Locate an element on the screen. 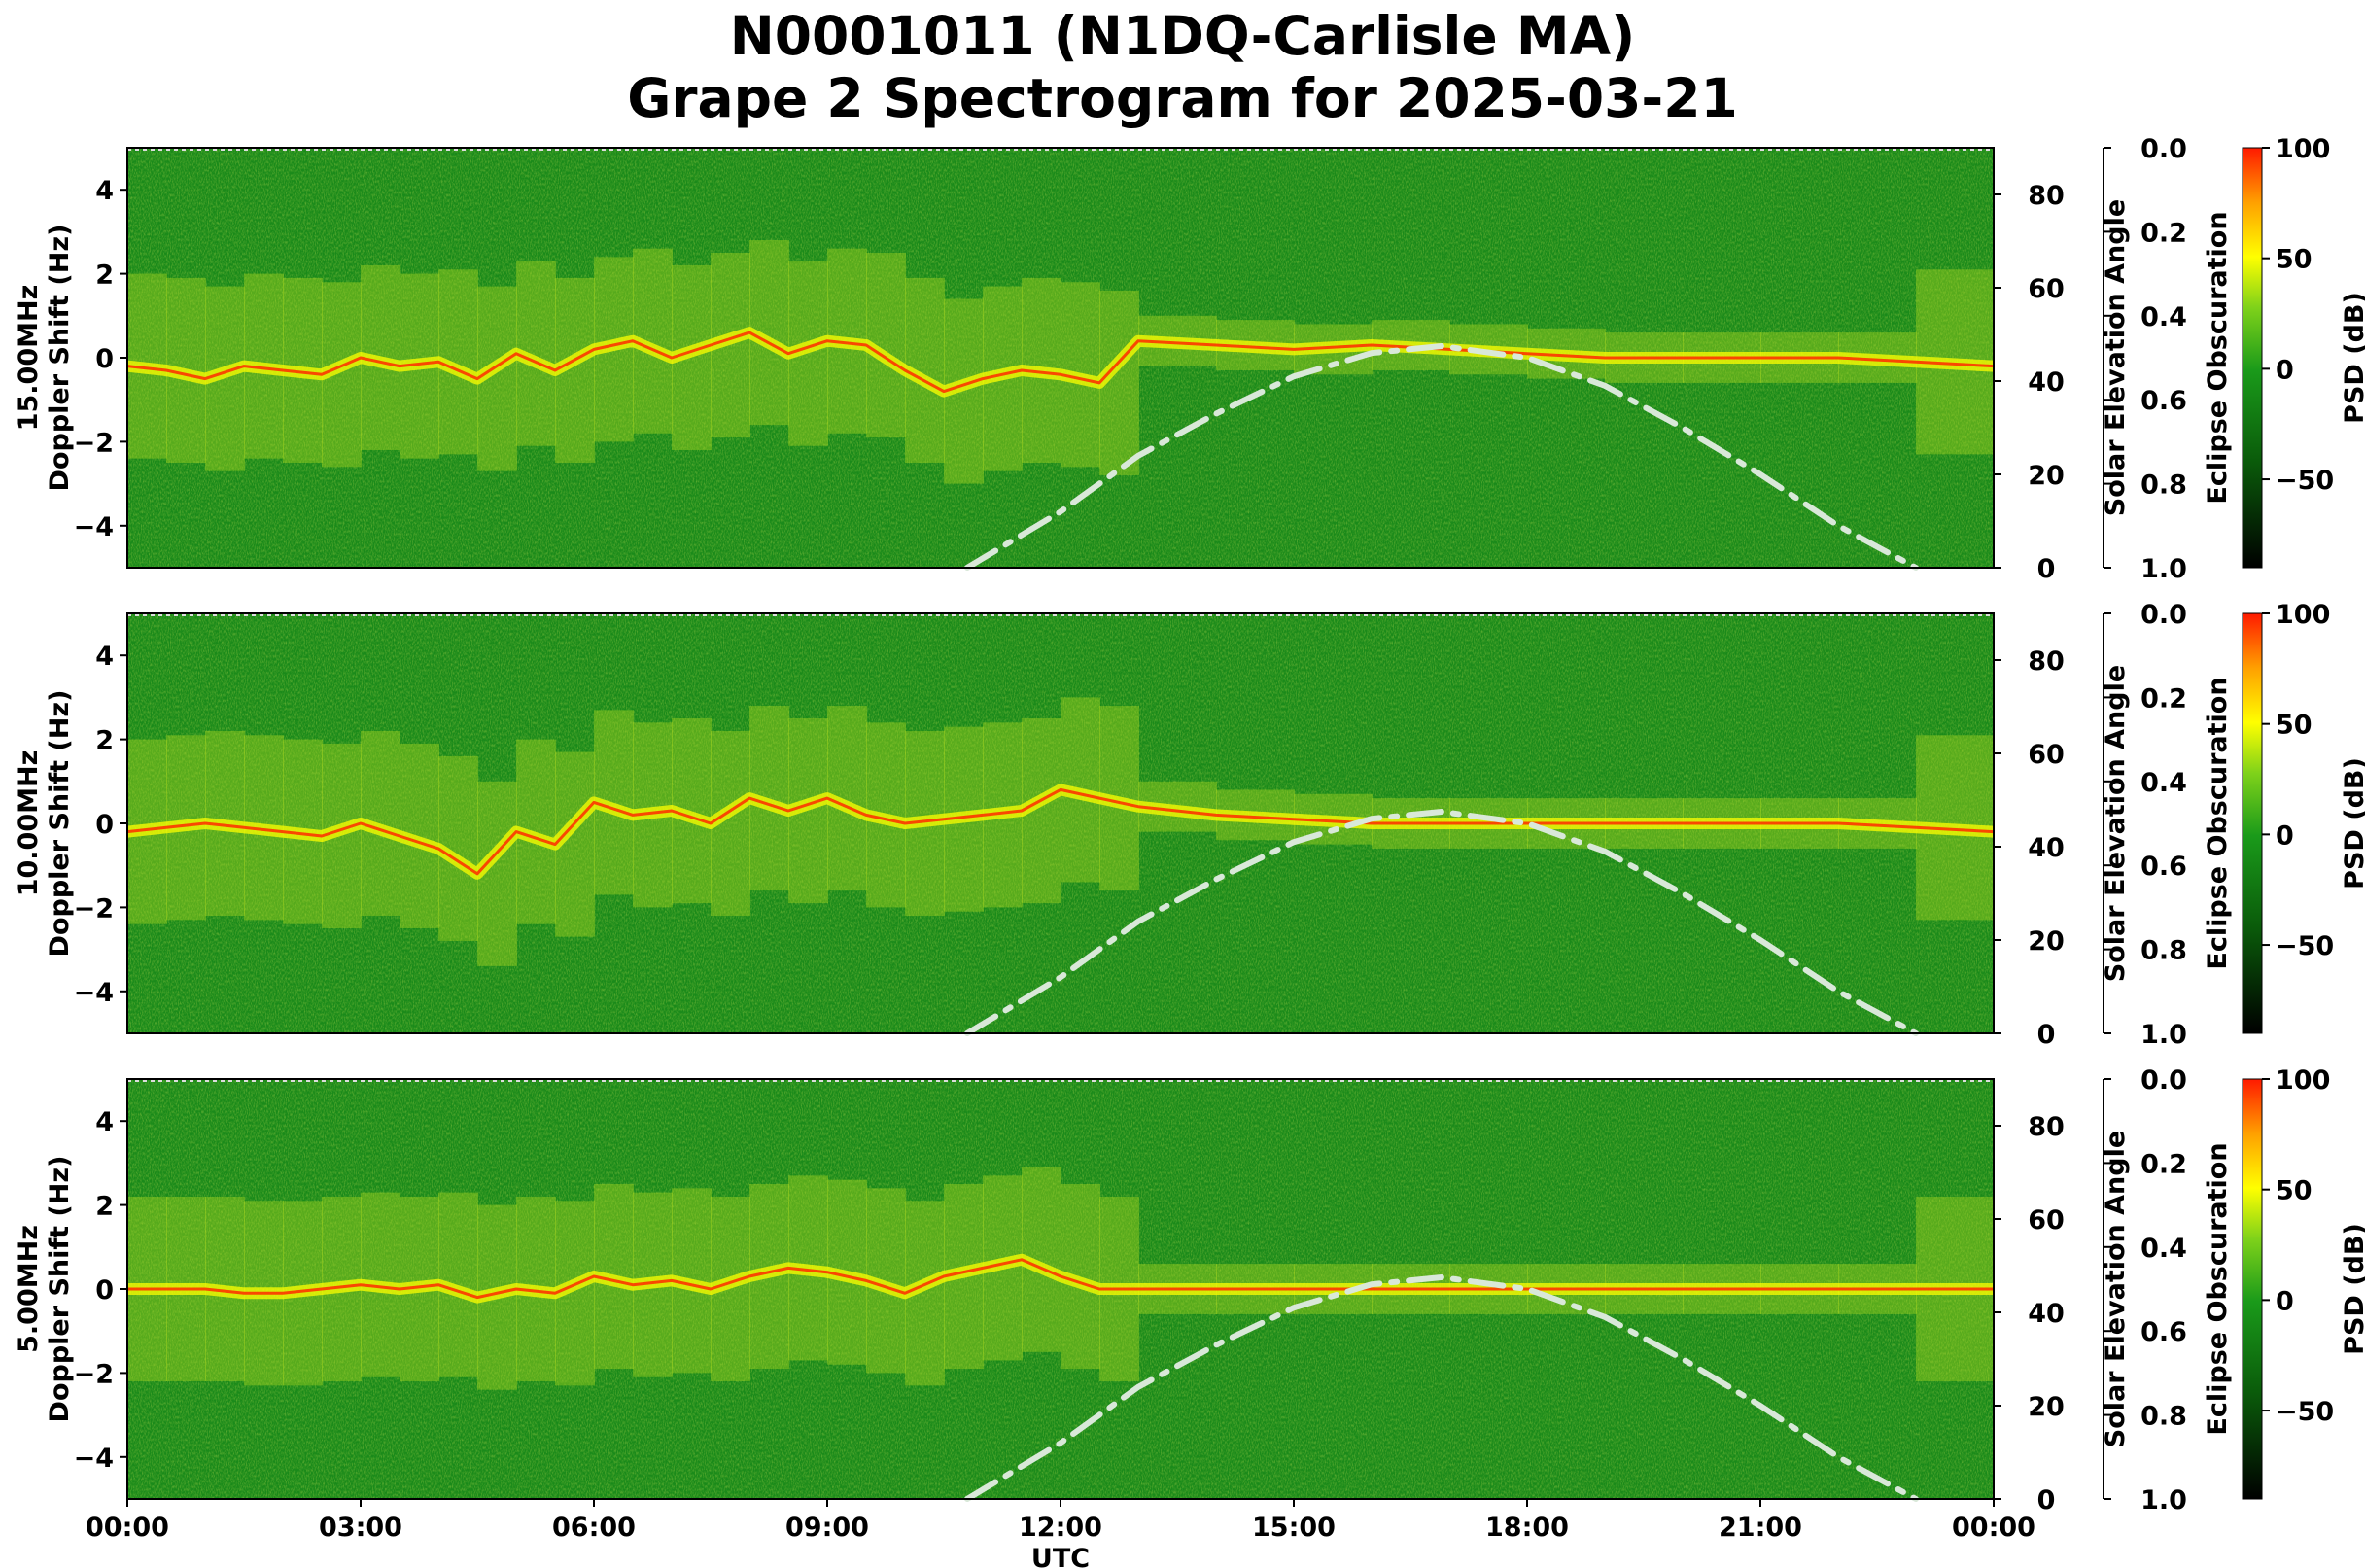 This screenshot has height=1568, width=2365. title-line-2: Grape 2 Spectrogram for 2025-03-21 is located at coordinates (1182, 98).